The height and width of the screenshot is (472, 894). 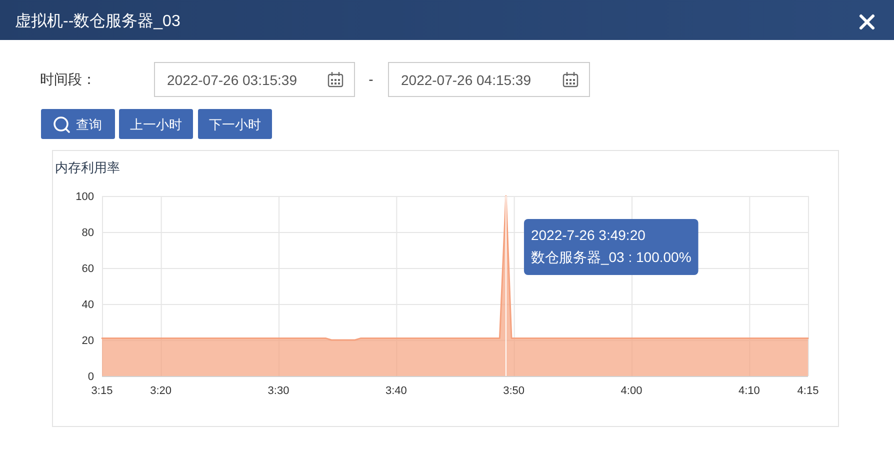 What do you see at coordinates (279, 391) in the screenshot?
I see `x-tick-label: 3:30` at bounding box center [279, 391].